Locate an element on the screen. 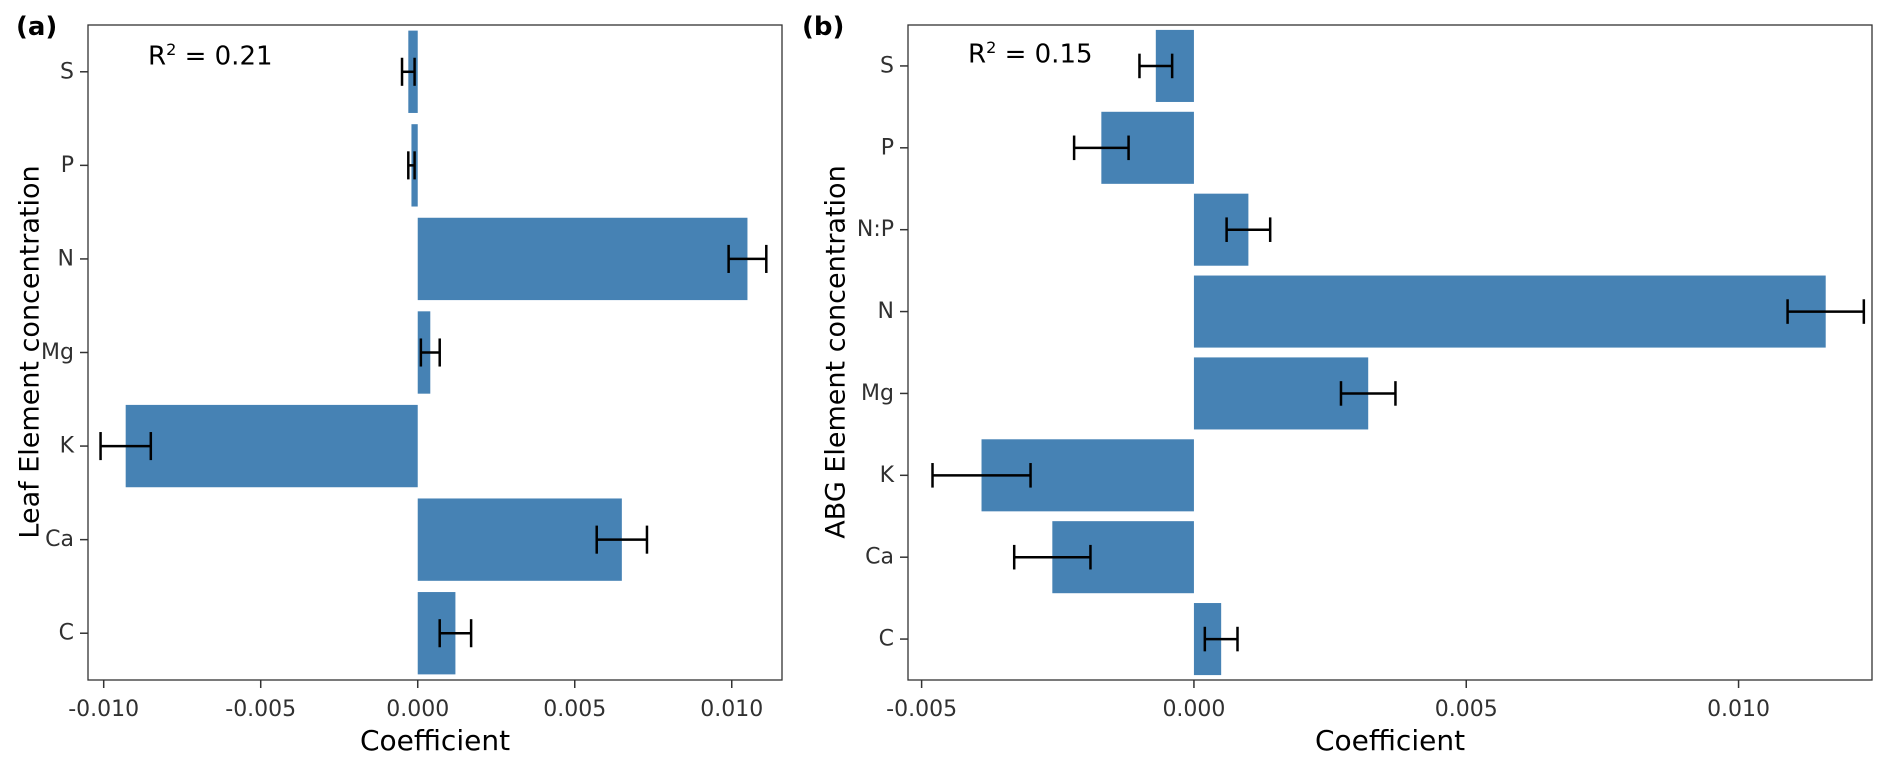 The image size is (1892, 763). panel-a-label: (a) is located at coordinates (37, 27).